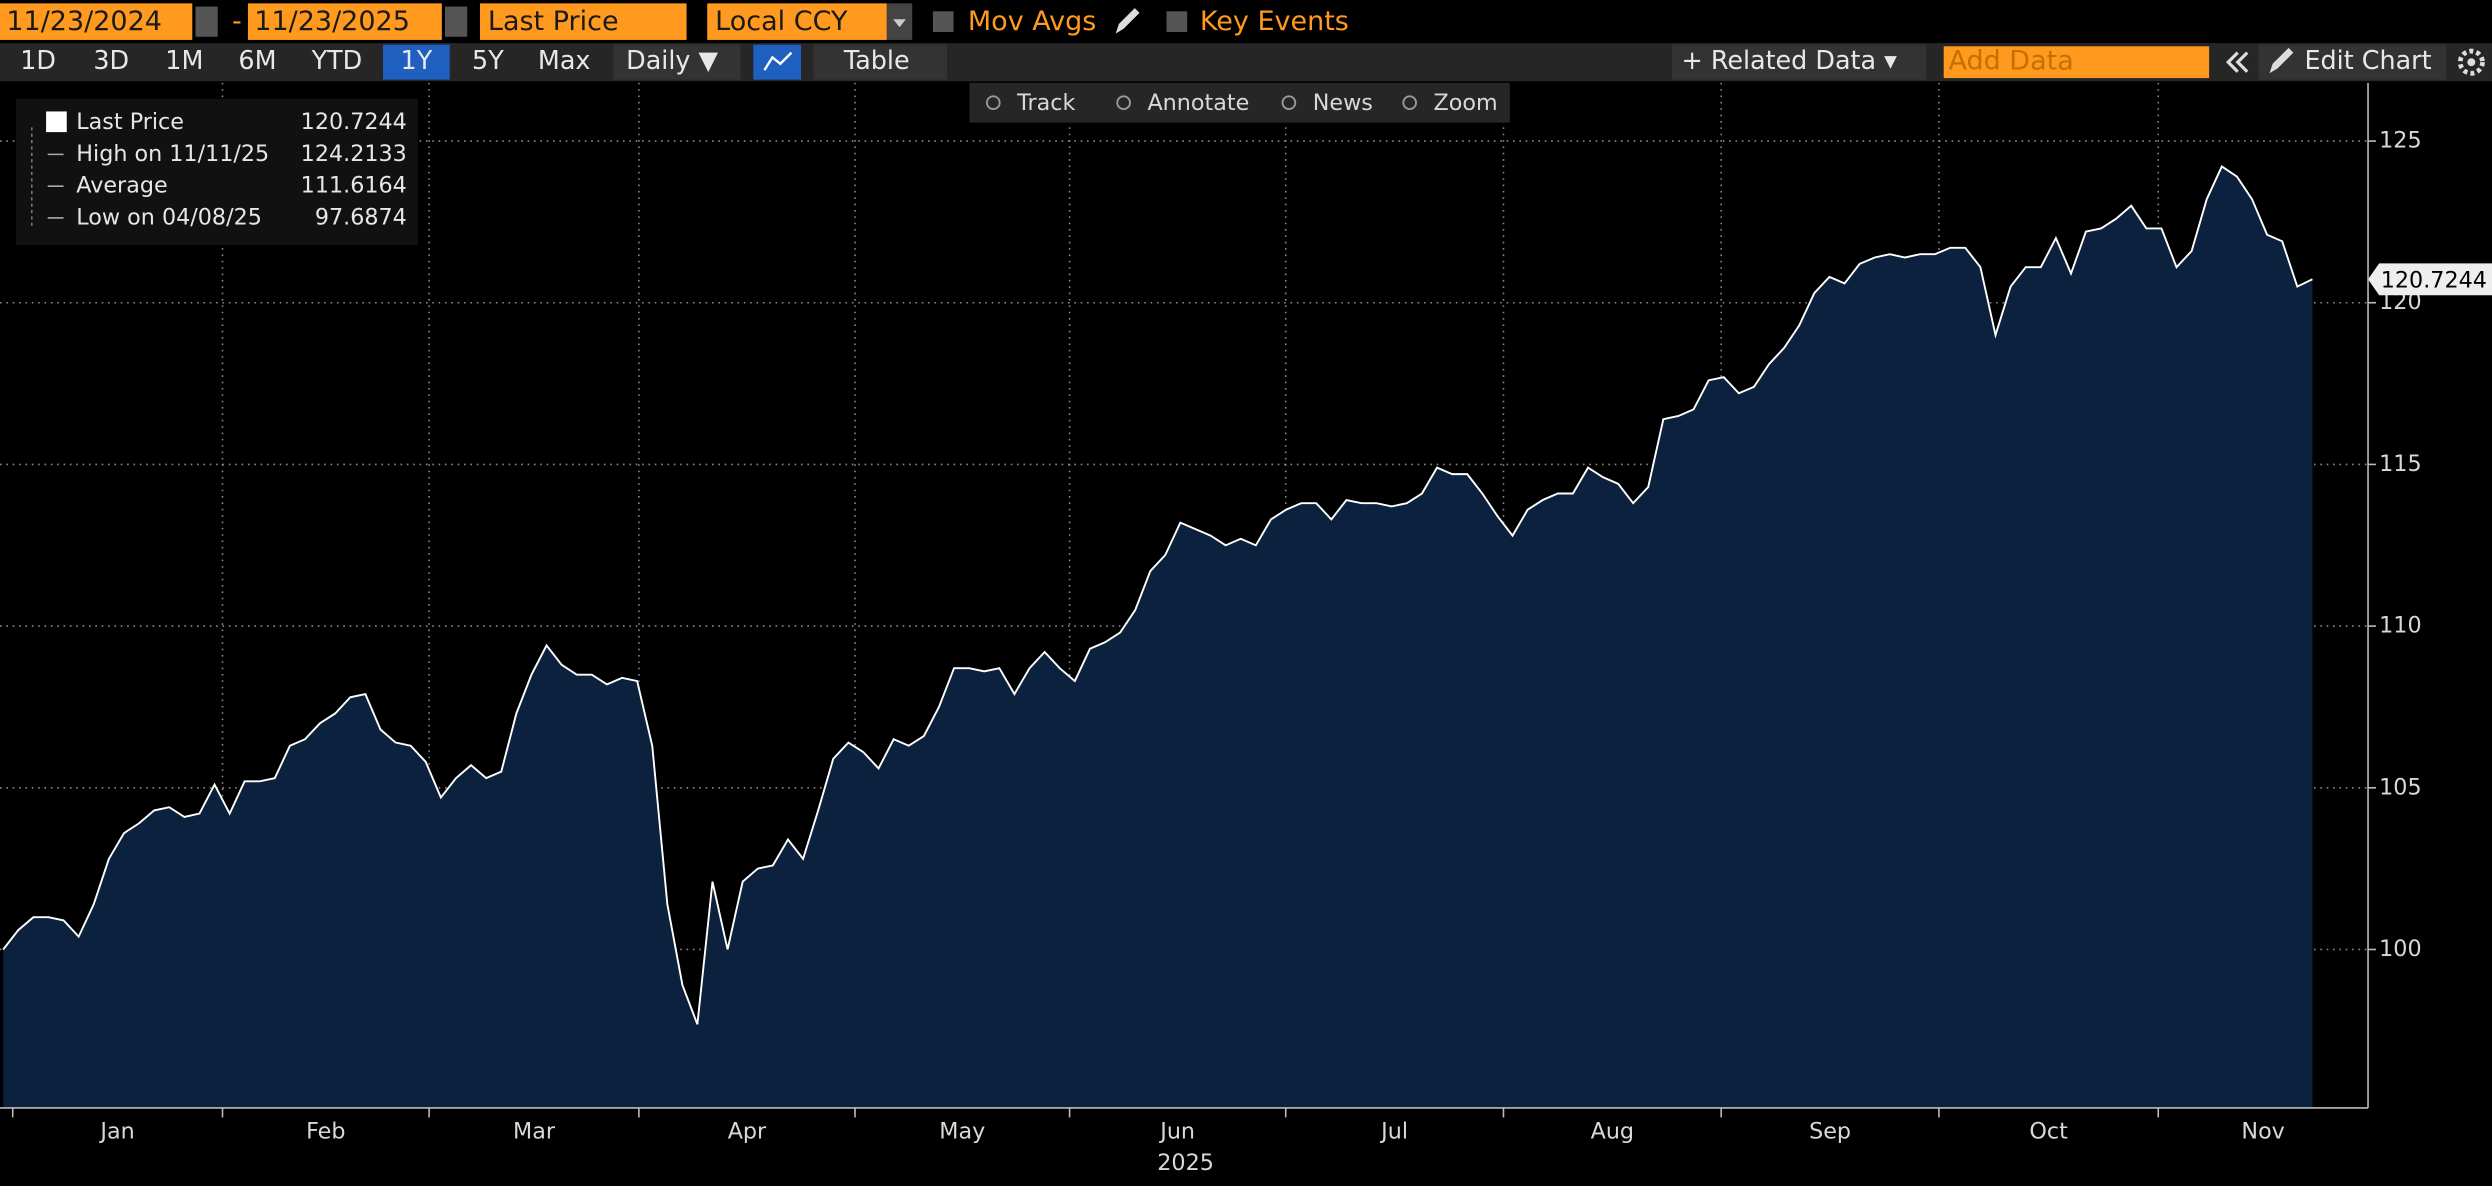  What do you see at coordinates (2400, 787) in the screenshot?
I see `y-tick-label: 105` at bounding box center [2400, 787].